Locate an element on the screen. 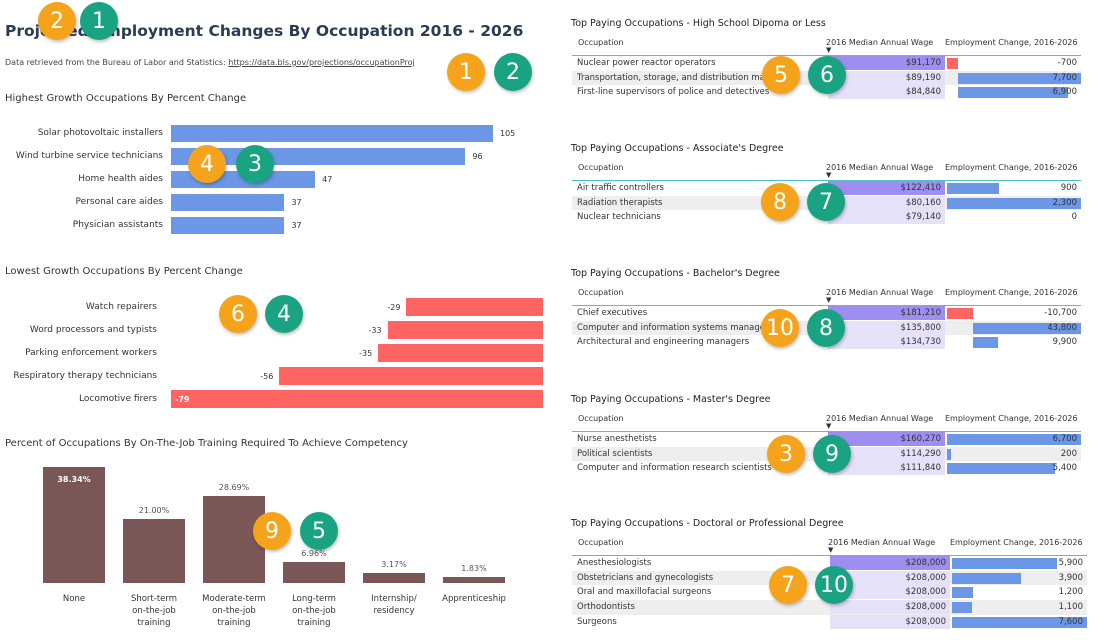 The width and height of the screenshot is (1101, 640). green-number-badge: 10 is located at coordinates (834, 585).